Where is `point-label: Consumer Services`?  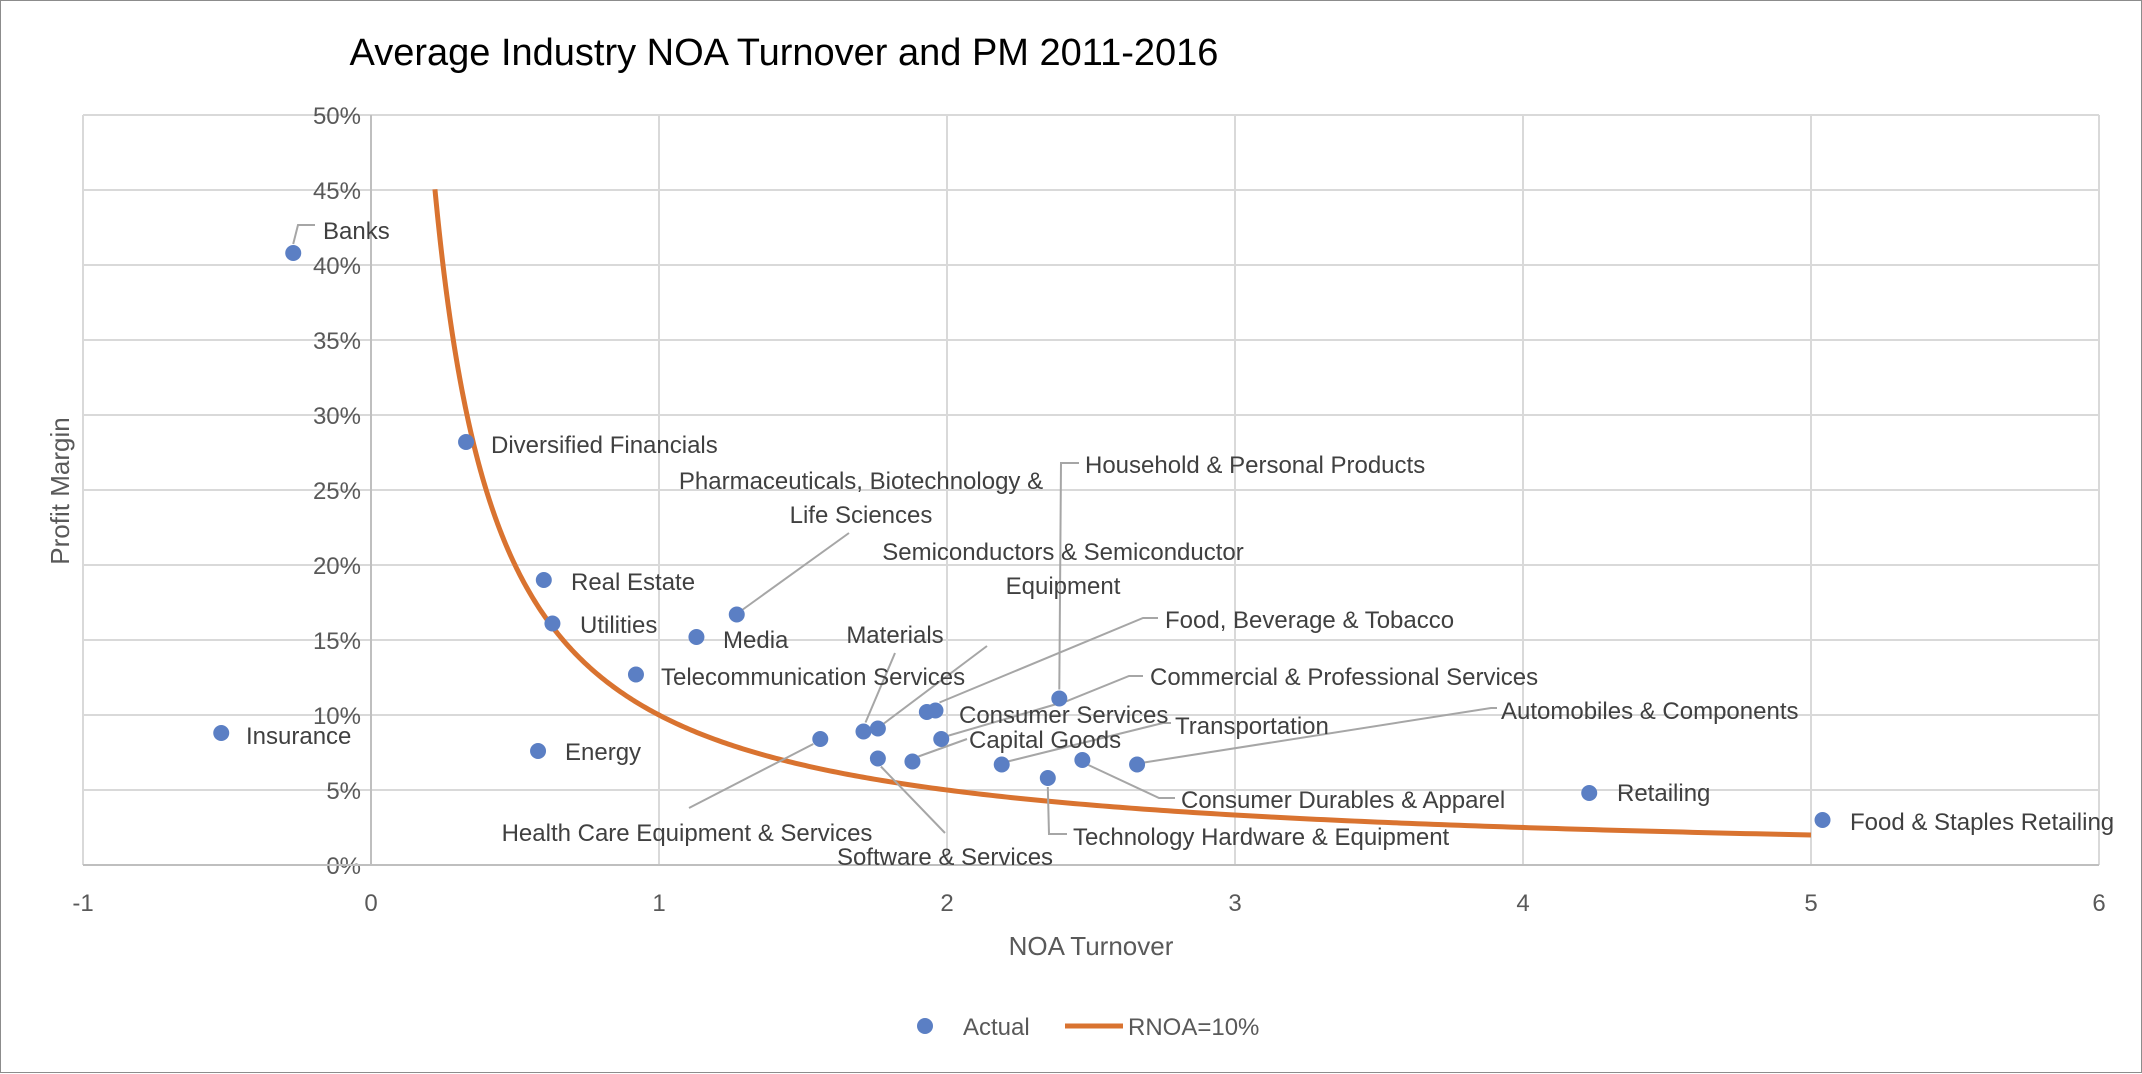 point-label: Consumer Services is located at coordinates (1063, 715).